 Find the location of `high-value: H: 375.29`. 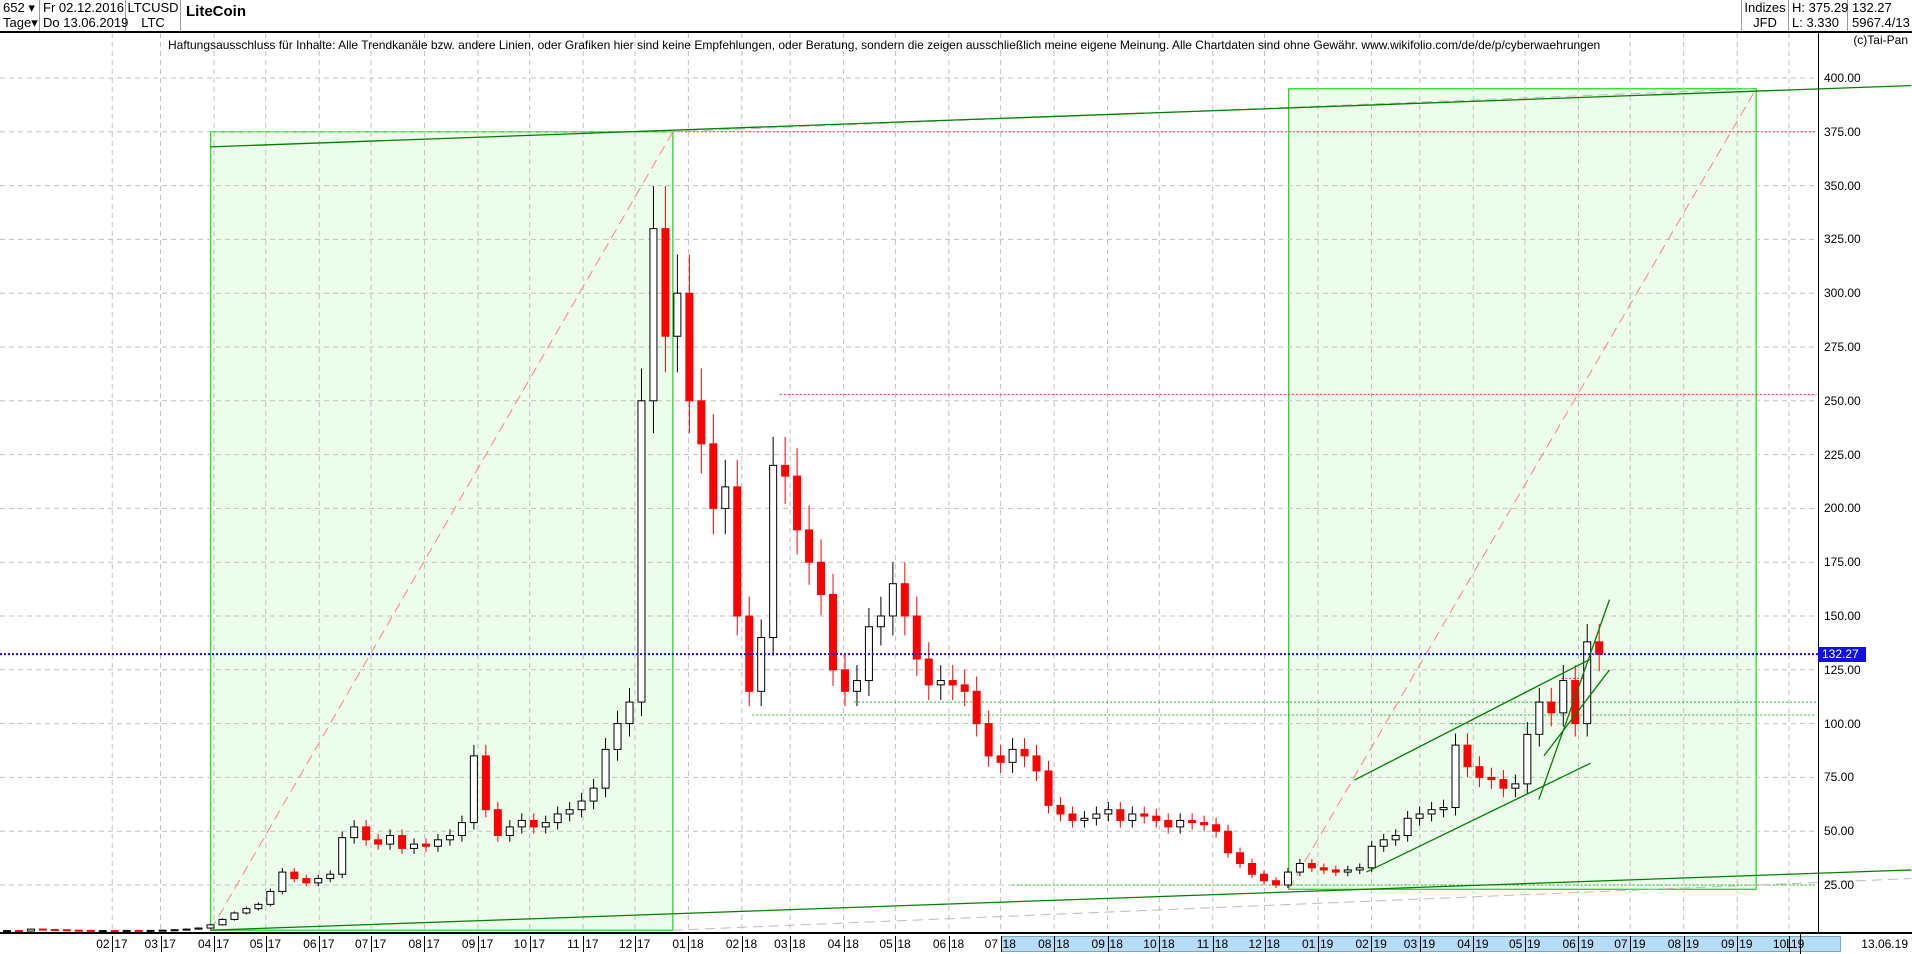

high-value: H: 375.29 is located at coordinates (1820, 7).